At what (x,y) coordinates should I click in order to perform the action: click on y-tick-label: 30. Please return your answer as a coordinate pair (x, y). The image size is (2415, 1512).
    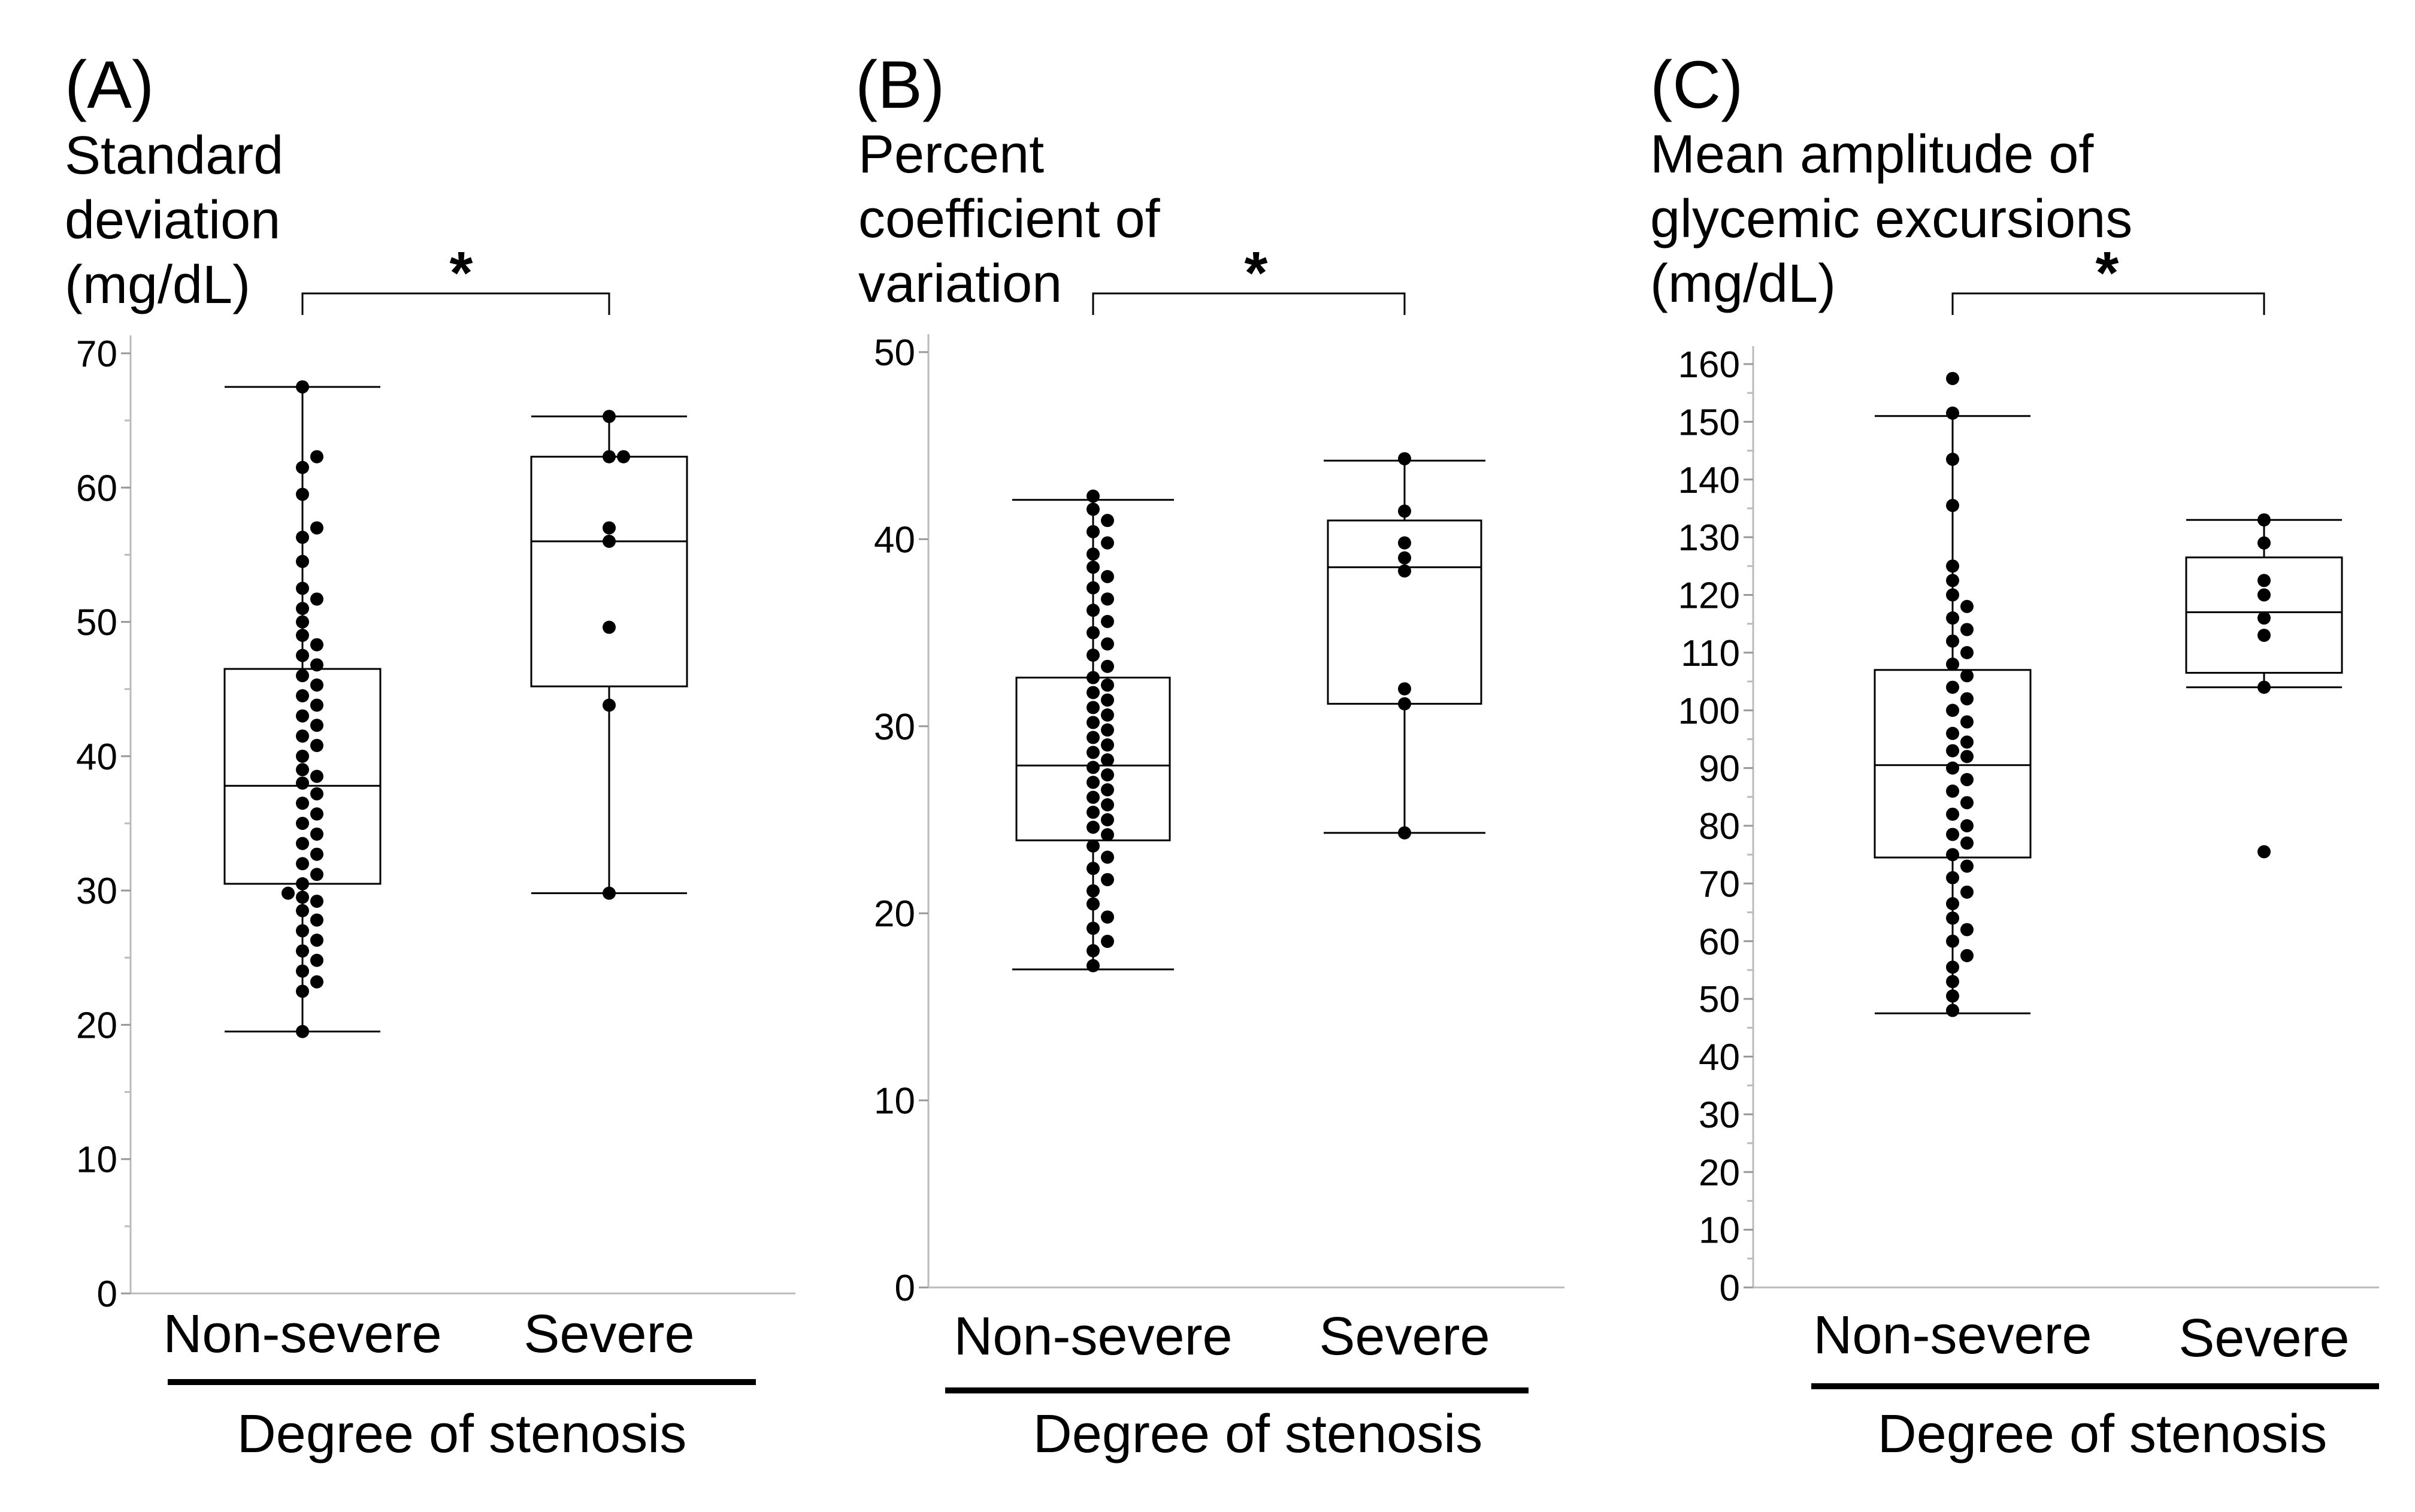
    Looking at the image, I should click on (96, 891).